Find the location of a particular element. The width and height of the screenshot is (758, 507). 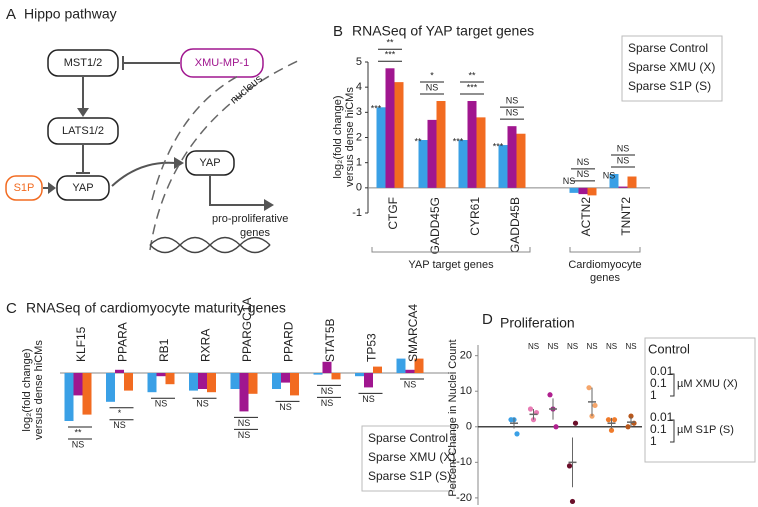

x-tick-label: PPARA is located at coordinates (123, 342).